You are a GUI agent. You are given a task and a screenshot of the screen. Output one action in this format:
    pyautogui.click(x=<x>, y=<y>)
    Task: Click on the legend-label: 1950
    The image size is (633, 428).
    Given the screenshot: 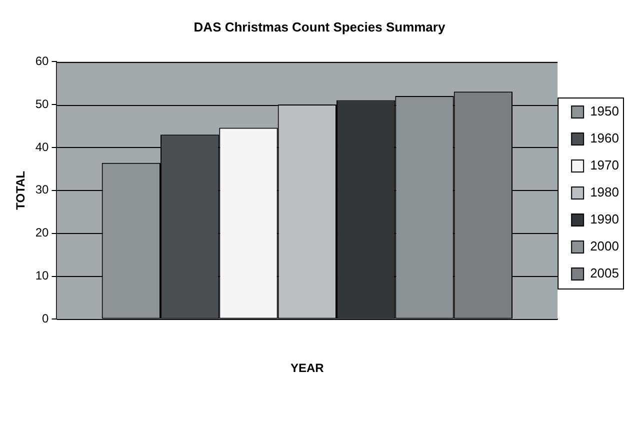 What is the action you would take?
    pyautogui.click(x=604, y=111)
    